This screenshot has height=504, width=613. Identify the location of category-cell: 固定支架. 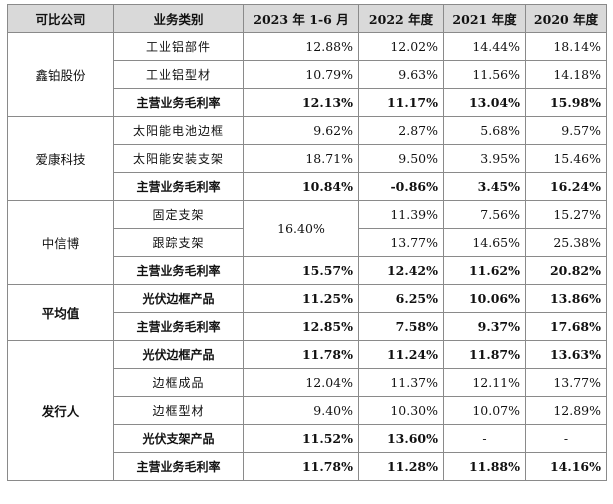
(178, 214).